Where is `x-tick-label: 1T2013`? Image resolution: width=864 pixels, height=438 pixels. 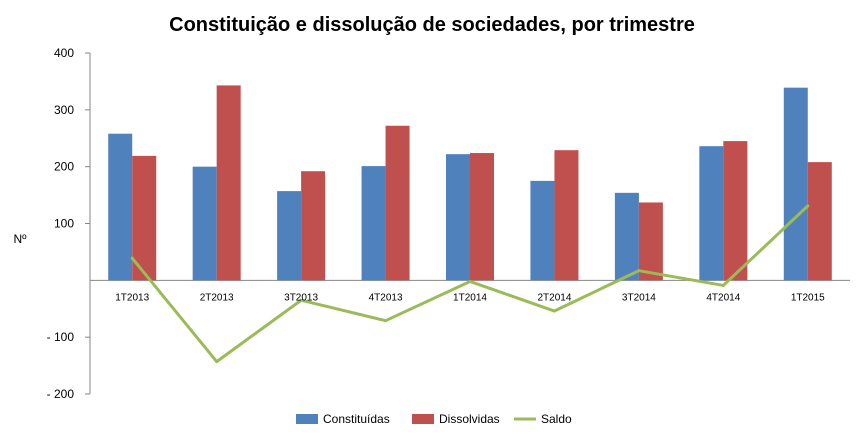
x-tick-label: 1T2013 is located at coordinates (132, 297).